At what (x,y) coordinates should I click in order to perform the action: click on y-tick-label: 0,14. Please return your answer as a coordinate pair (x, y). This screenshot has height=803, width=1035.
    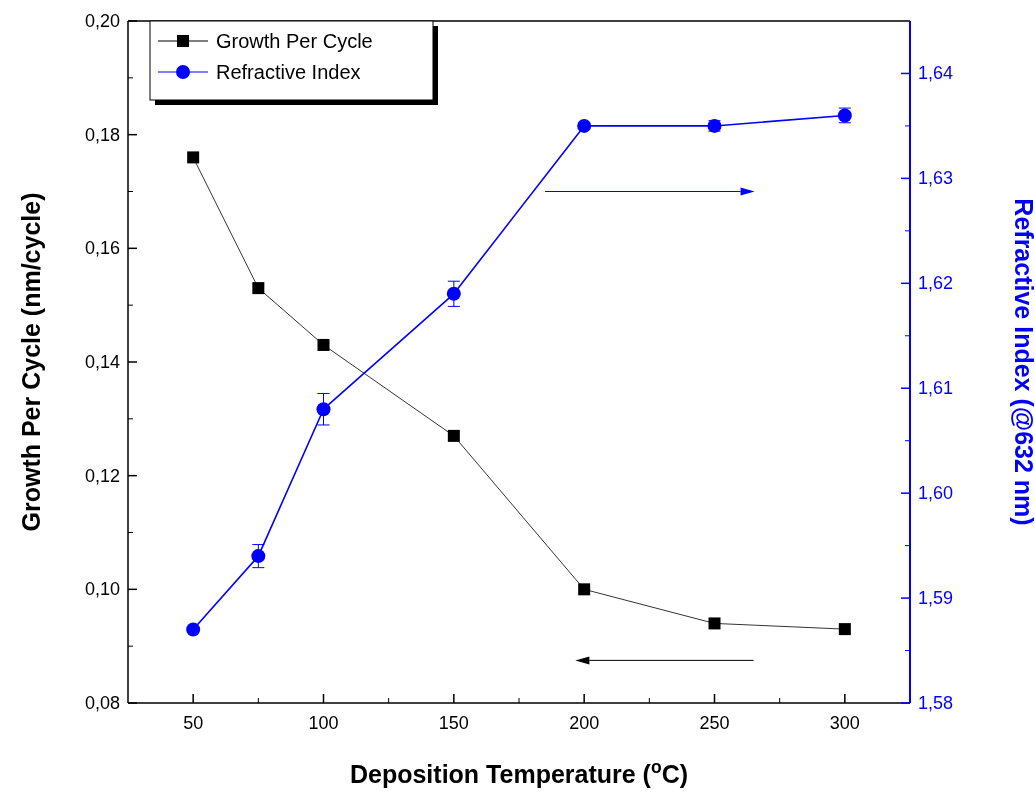
    Looking at the image, I should click on (102, 362).